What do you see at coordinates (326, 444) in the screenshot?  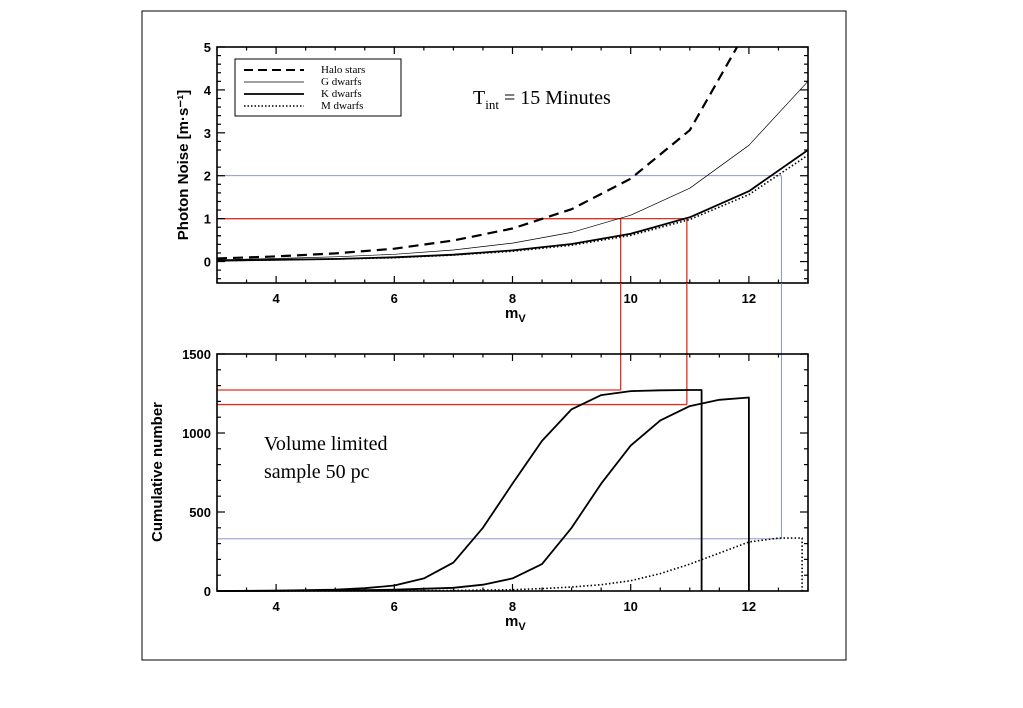 I see `sample-annotation-line-1: Volume limited` at bounding box center [326, 444].